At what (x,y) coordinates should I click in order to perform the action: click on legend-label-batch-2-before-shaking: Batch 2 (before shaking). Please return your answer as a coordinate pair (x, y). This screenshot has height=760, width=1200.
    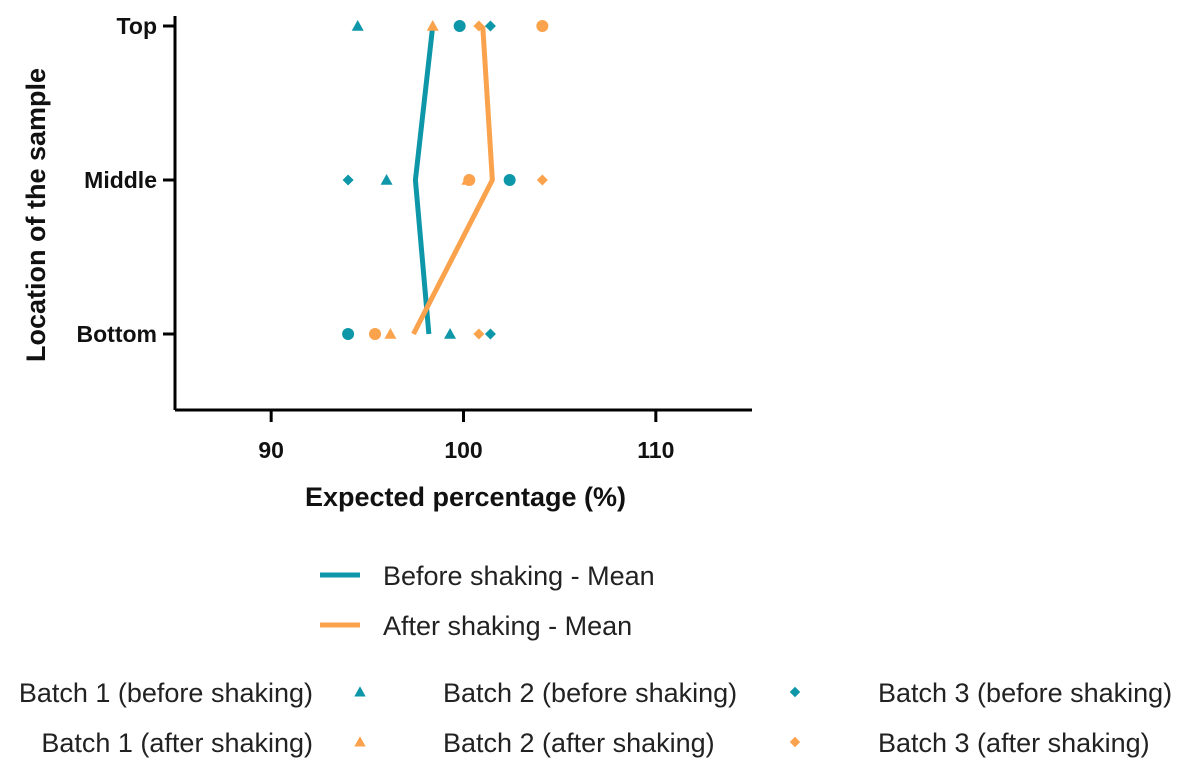
    Looking at the image, I should click on (590, 693).